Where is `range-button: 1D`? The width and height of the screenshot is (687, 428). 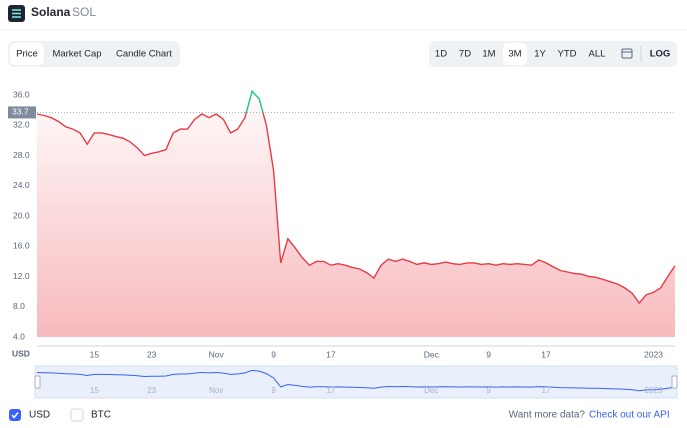
range-button: 1D is located at coordinates (441, 54).